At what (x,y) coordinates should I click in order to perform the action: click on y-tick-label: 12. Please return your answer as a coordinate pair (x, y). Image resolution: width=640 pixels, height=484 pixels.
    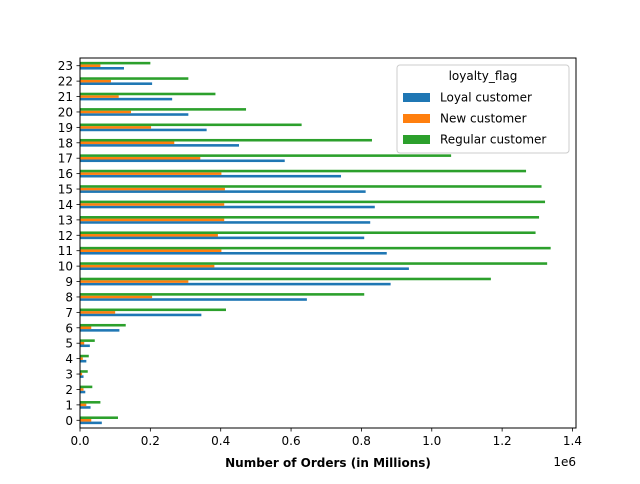
    Looking at the image, I should click on (65, 236).